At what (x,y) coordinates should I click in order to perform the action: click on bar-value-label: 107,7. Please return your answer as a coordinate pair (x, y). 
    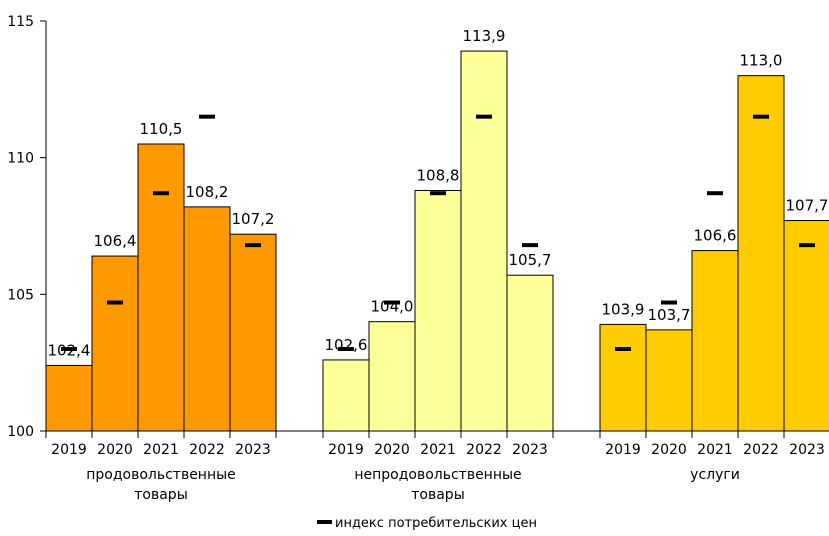
    Looking at the image, I should click on (807, 206).